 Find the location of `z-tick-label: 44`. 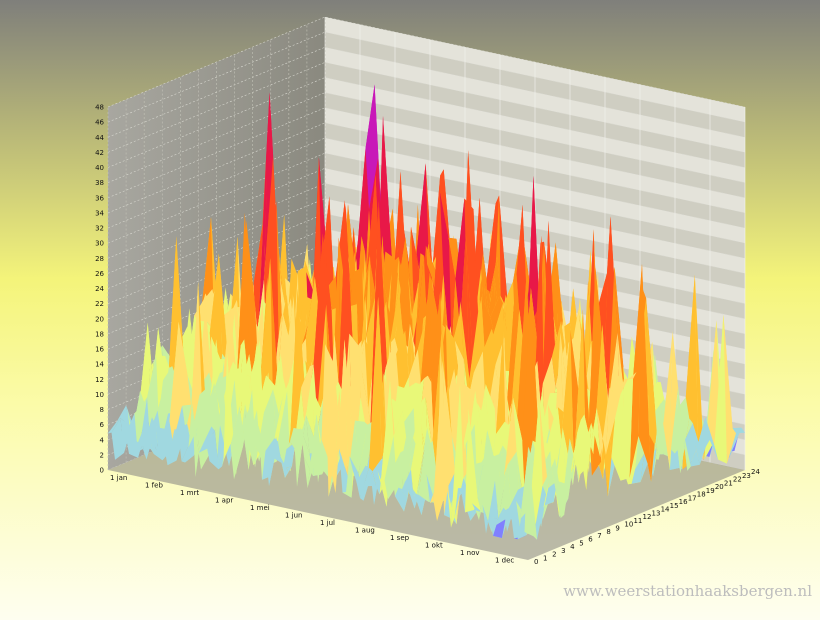

z-tick-label: 44 is located at coordinates (99, 138).